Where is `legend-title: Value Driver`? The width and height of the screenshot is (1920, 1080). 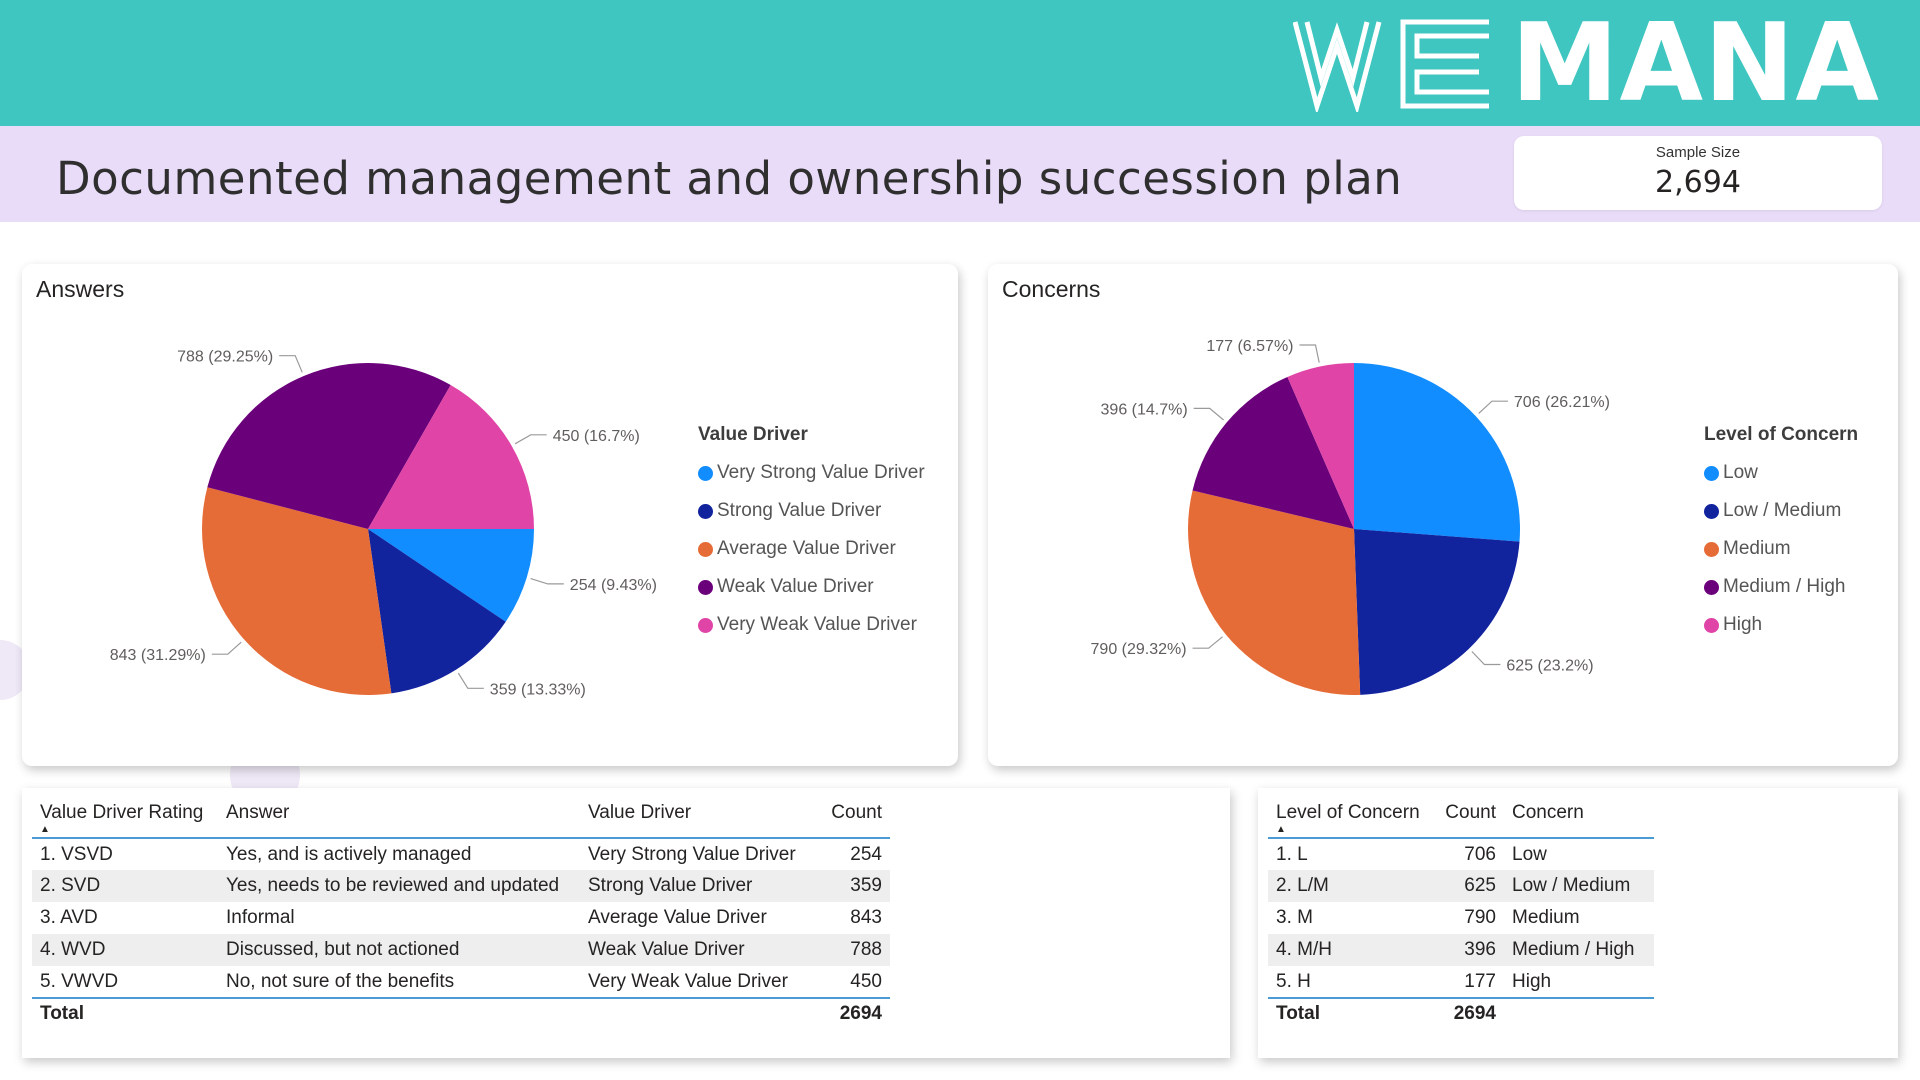
legend-title: Value Driver is located at coordinates (753, 434).